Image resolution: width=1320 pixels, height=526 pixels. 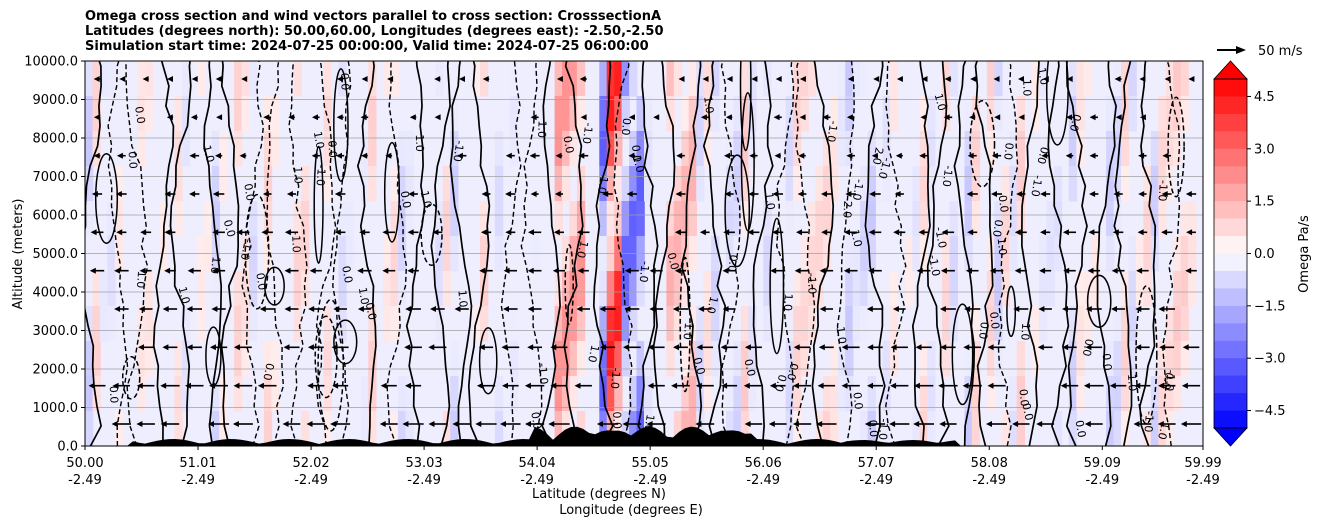 I want to click on colorbar-segment, so click(x=1230, y=192).